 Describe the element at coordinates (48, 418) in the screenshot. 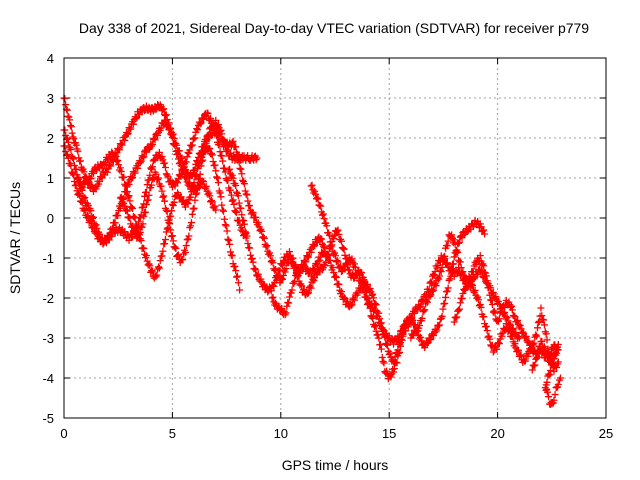

I see `y-tick-label: -5` at that location.